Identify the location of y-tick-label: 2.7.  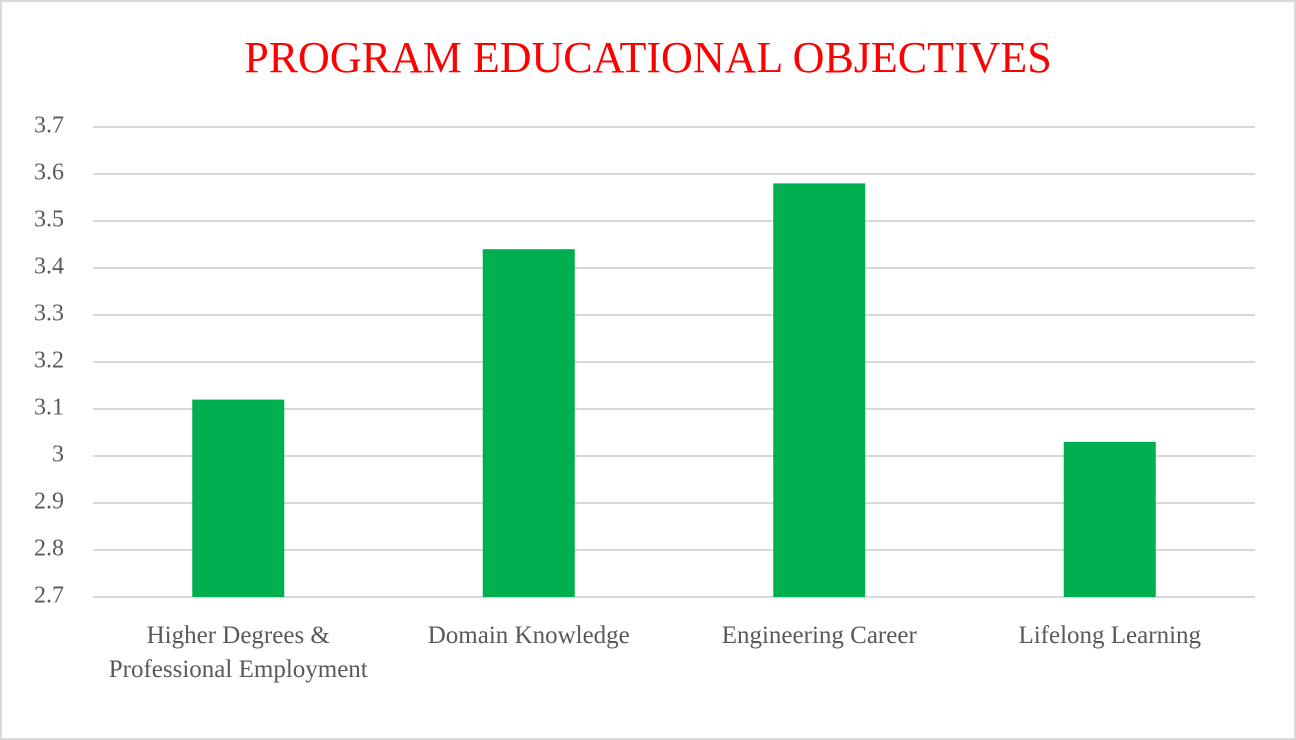
(49, 596).